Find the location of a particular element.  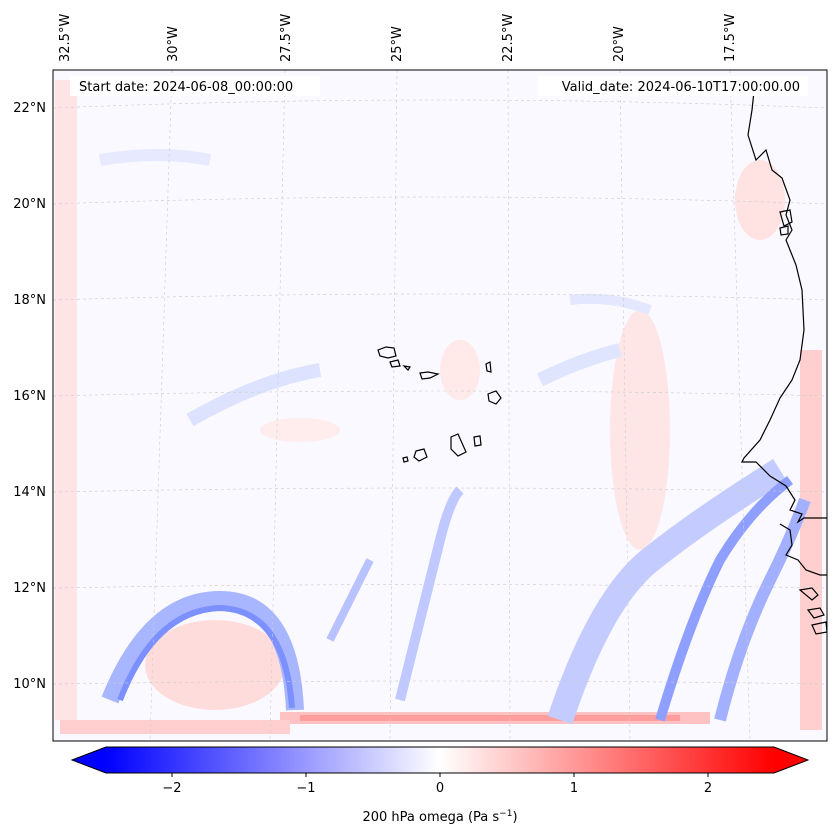

lon-tick-label: 25°W is located at coordinates (397, 44).